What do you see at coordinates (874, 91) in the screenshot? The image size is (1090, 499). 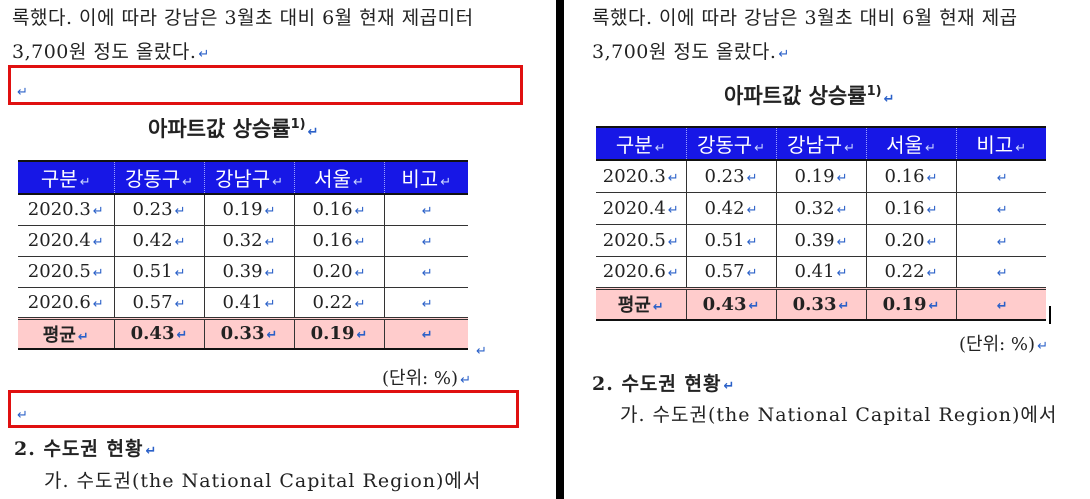 I see `footnote-marker: 1)` at bounding box center [874, 91].